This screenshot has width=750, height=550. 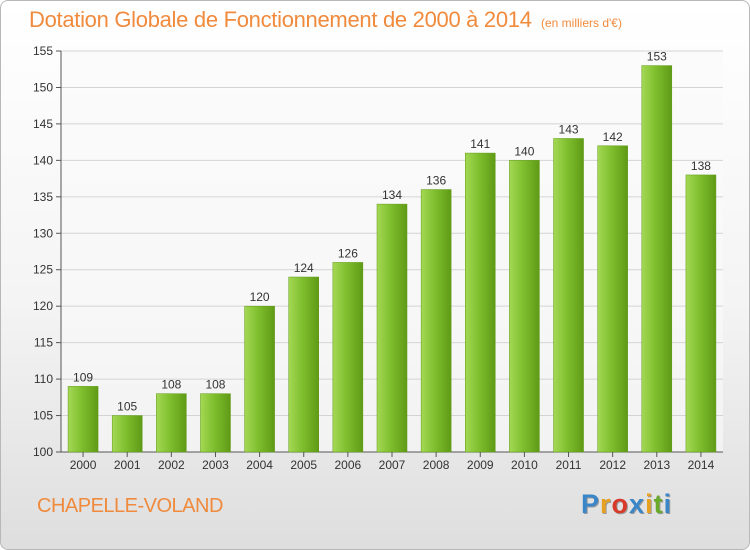 What do you see at coordinates (524, 151) in the screenshot?
I see `bar-value-label: 140` at bounding box center [524, 151].